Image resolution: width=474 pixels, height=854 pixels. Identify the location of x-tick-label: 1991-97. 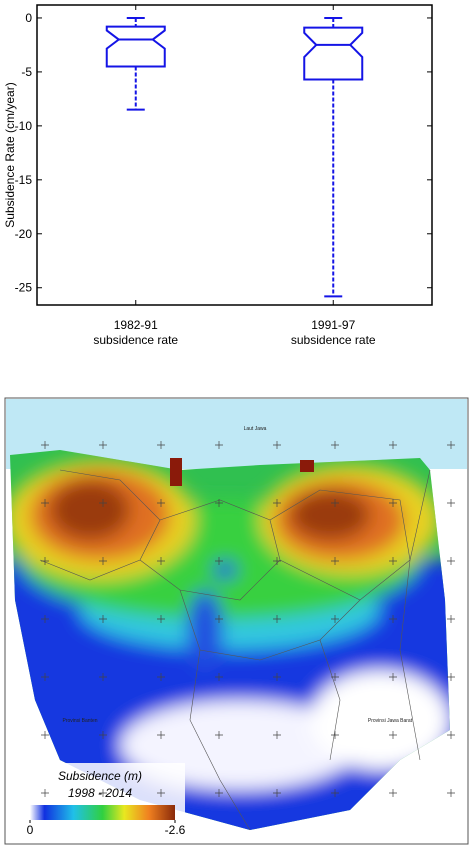
(333, 325).